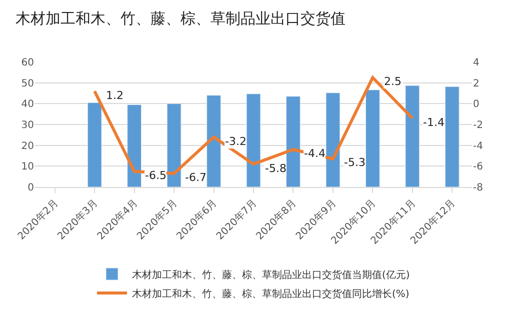 The width and height of the screenshot is (512, 319). I want to click on data-label: -3.2, so click(235, 141).